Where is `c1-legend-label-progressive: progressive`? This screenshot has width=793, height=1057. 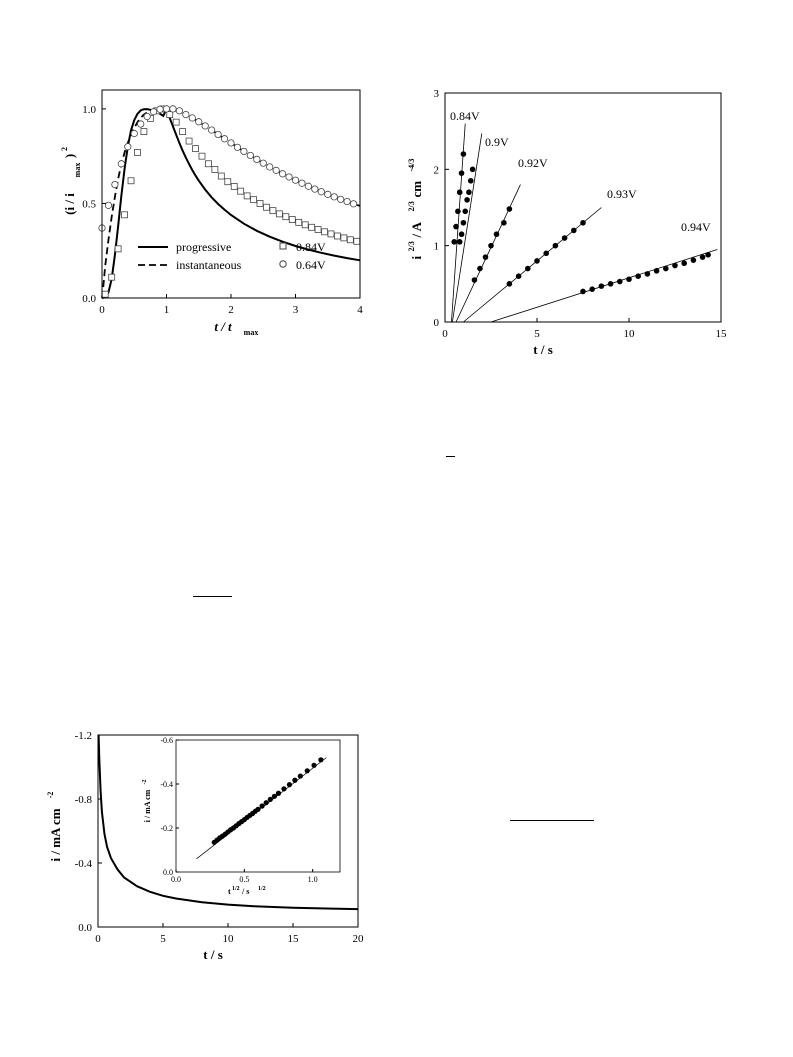 c1-legend-label-progressive: progressive is located at coordinates (203, 247).